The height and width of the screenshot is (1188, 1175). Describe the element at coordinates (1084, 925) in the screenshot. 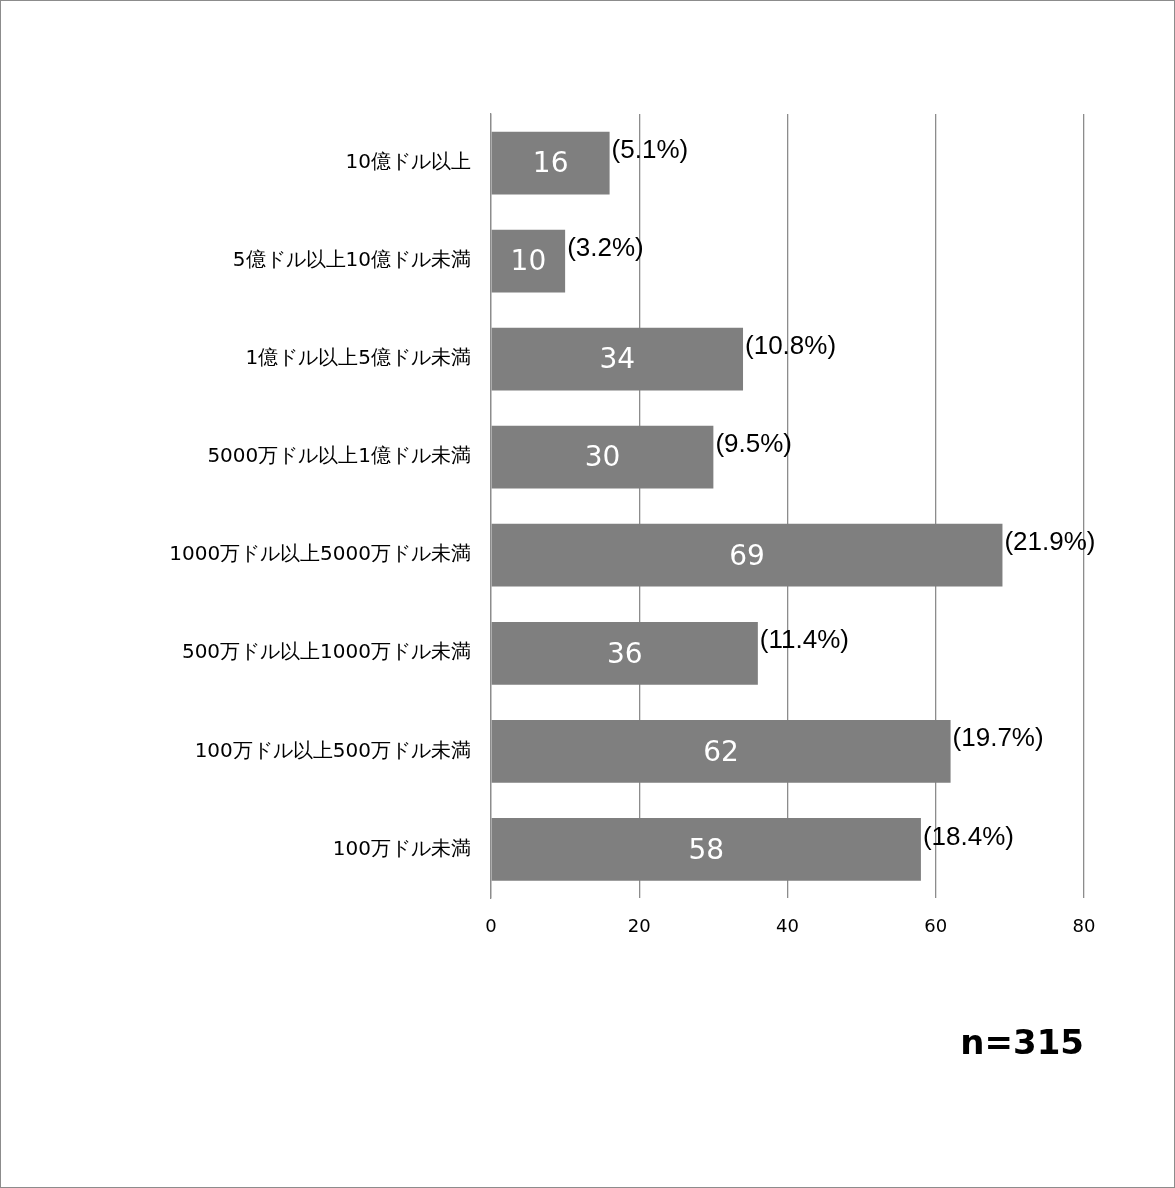

I see `x-tick-label: 80` at that location.